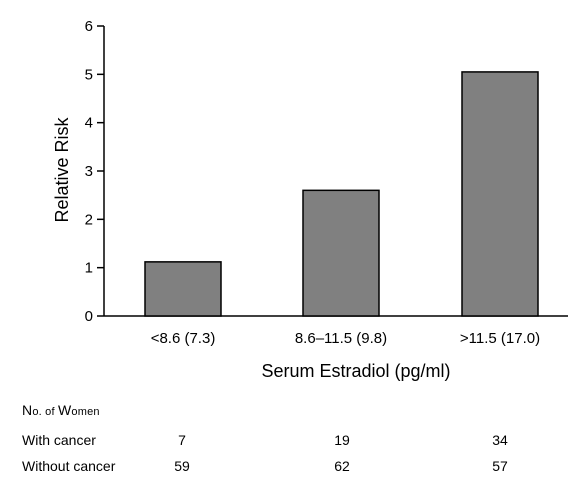  What do you see at coordinates (62, 169) in the screenshot?
I see `y-axis-title: Relative Risk` at bounding box center [62, 169].